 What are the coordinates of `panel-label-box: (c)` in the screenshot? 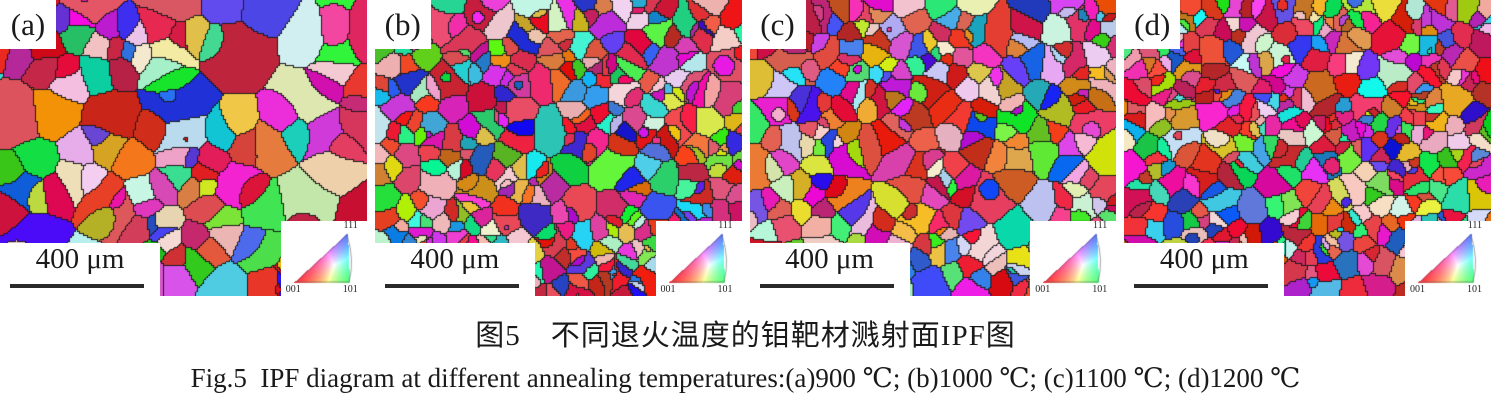 It's located at (777, 24).